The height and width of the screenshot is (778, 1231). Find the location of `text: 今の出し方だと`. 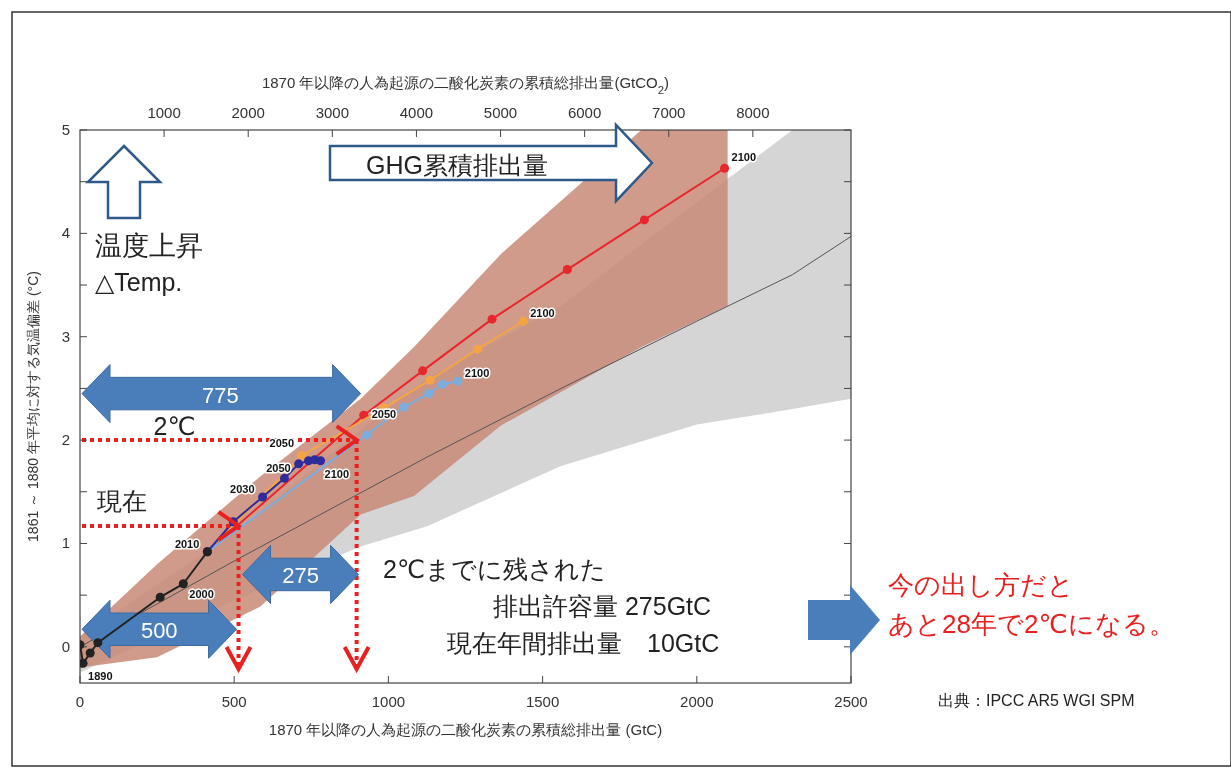

text: 今の出し方だと is located at coordinates (981, 585).